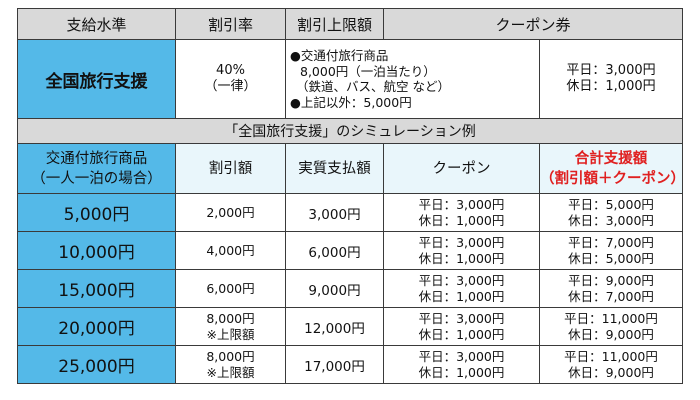  What do you see at coordinates (611, 242) in the screenshot?
I see `row-total-weekday: 平日：7,000円` at bounding box center [611, 242].